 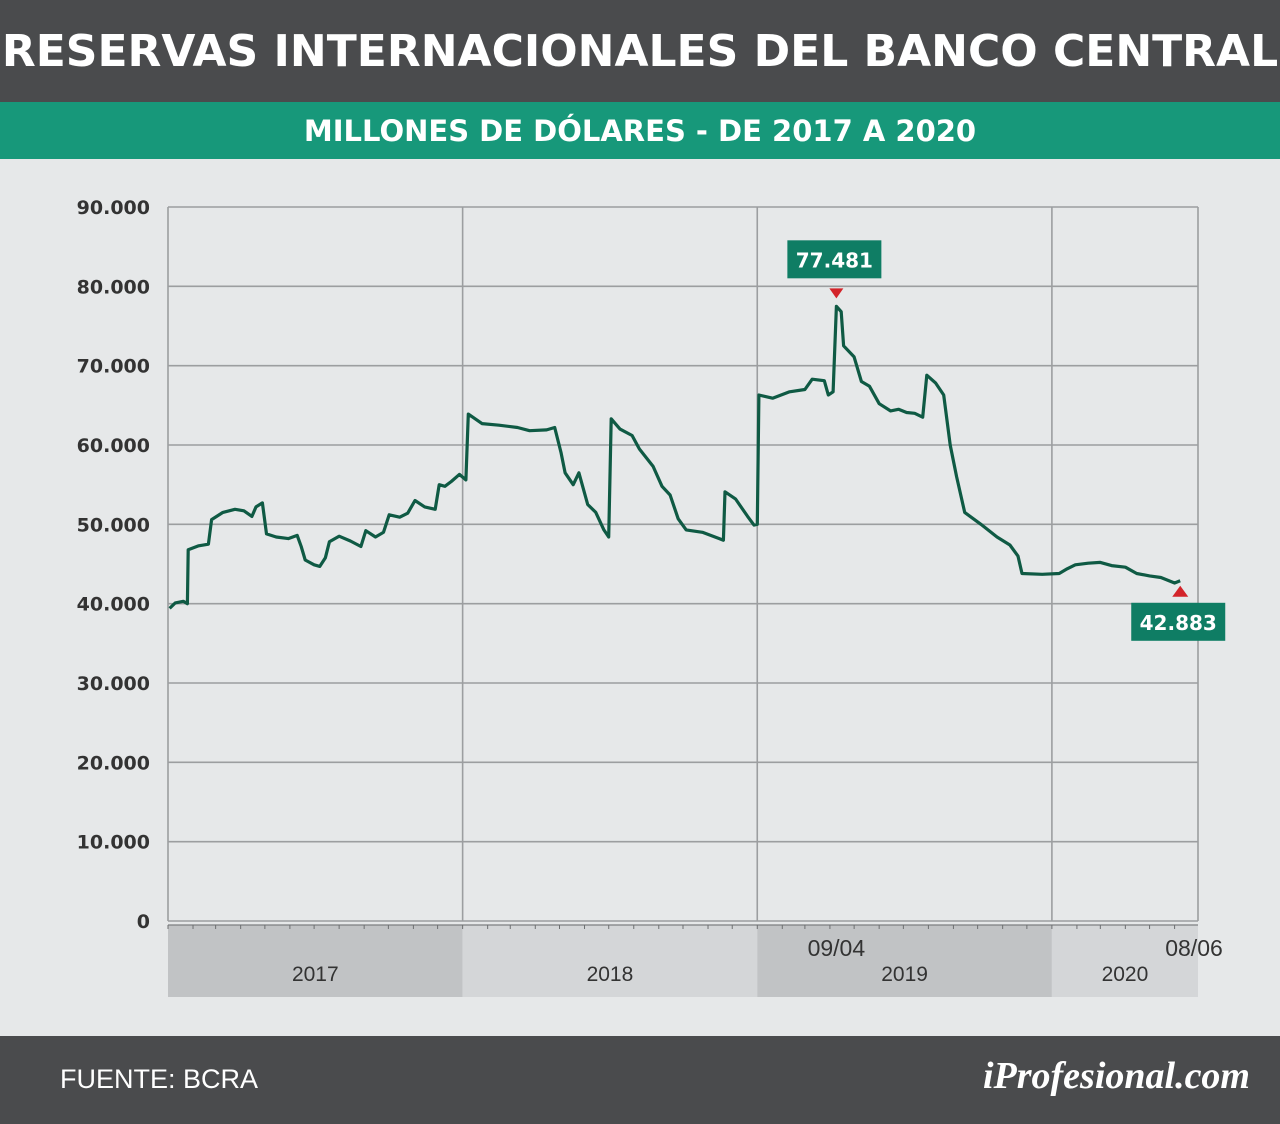 I want to click on year-band-2018, so click(x=610, y=961).